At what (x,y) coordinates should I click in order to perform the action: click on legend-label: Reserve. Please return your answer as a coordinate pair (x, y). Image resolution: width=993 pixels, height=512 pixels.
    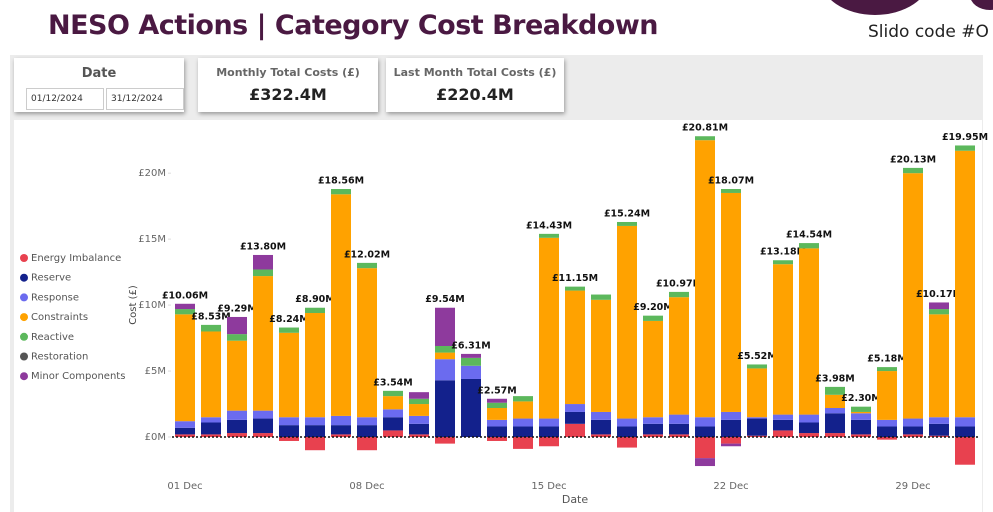
    Looking at the image, I should click on (51, 278).